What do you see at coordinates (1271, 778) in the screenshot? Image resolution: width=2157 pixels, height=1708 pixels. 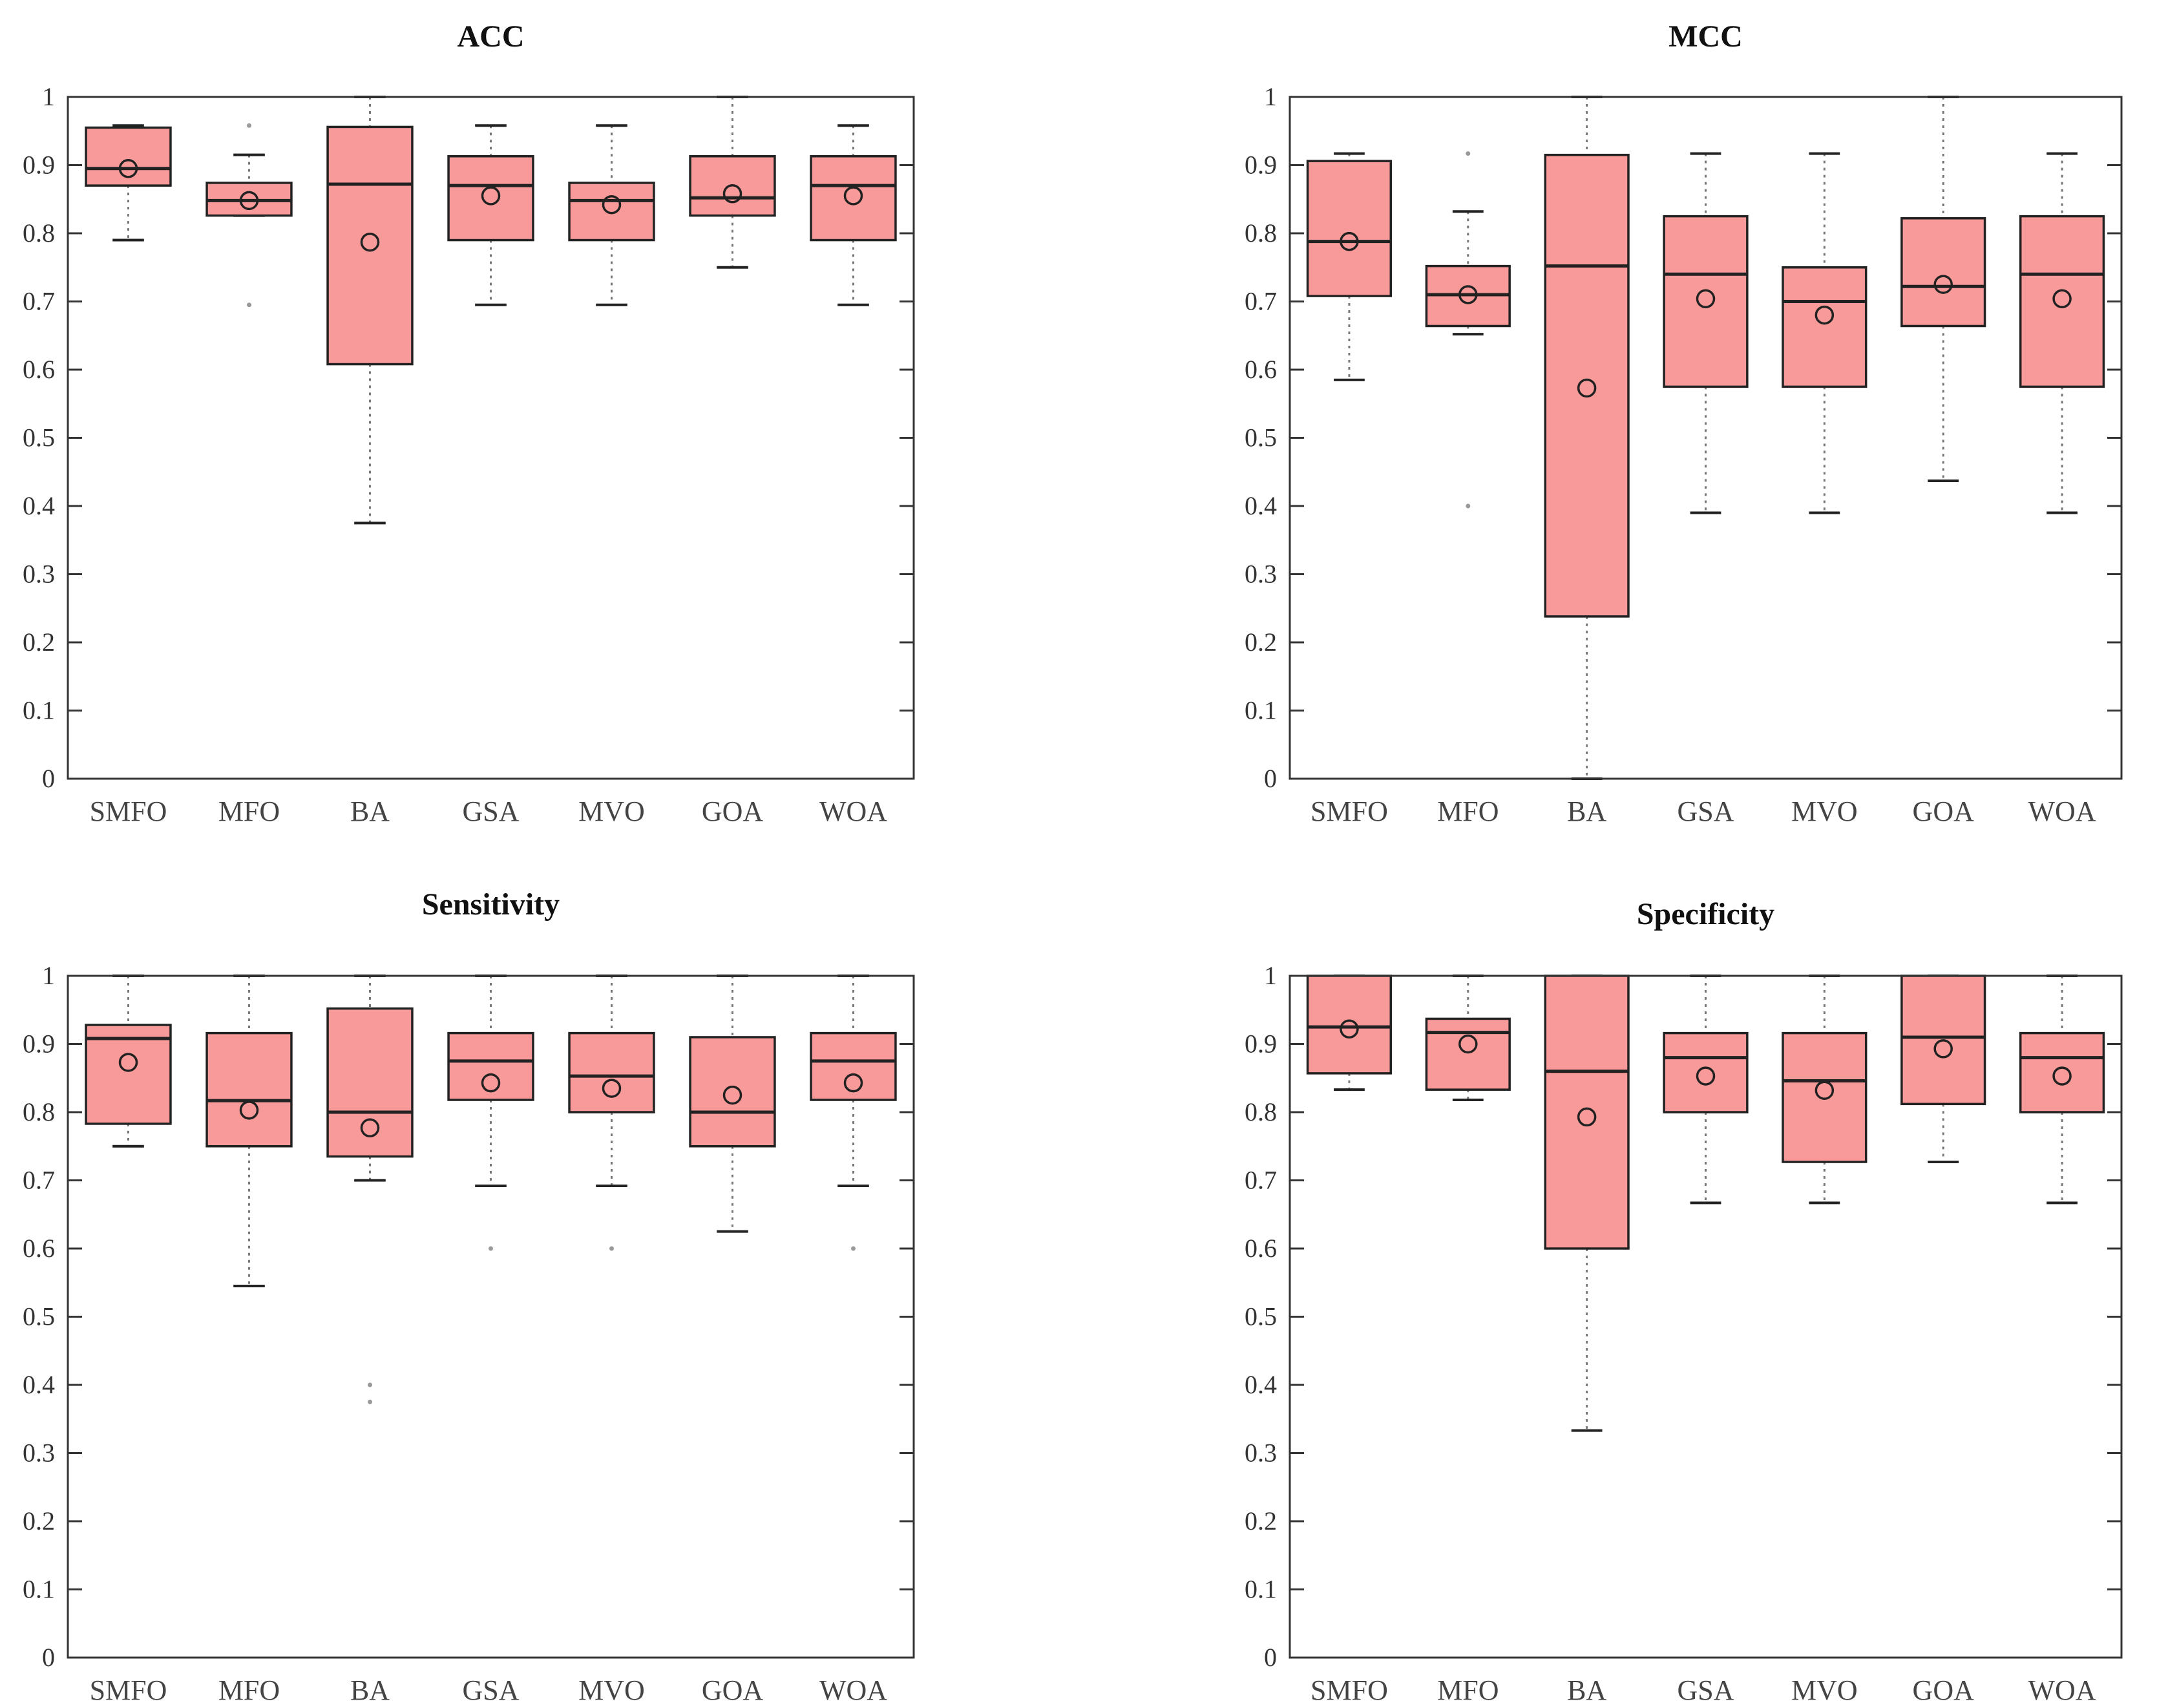 I see `y-tick-label: 0` at bounding box center [1271, 778].